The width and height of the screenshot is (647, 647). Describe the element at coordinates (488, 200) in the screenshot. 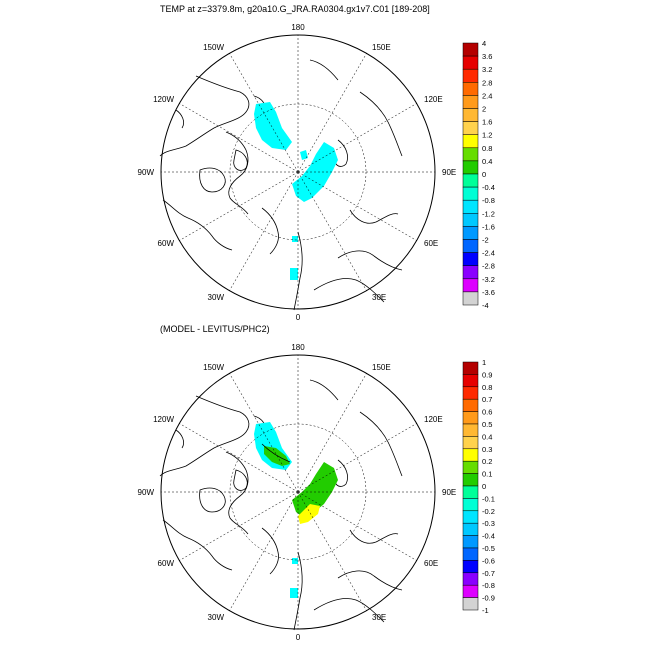

I see `top-colorbar-tick-label: -0.8` at that location.